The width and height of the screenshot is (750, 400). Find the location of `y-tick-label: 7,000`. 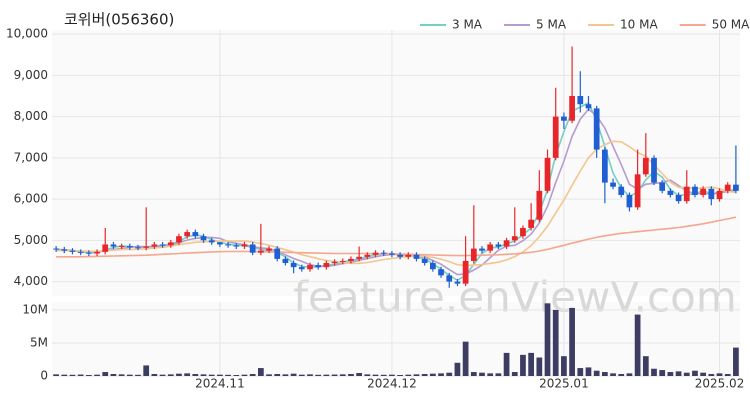

y-tick-label: 7,000 is located at coordinates (31, 157).